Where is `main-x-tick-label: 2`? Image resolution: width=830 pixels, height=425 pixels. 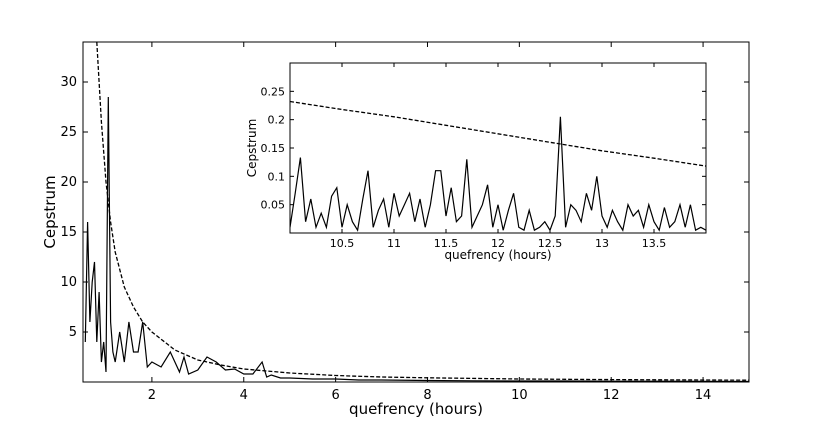 main-x-tick-label: 2 is located at coordinates (152, 395).